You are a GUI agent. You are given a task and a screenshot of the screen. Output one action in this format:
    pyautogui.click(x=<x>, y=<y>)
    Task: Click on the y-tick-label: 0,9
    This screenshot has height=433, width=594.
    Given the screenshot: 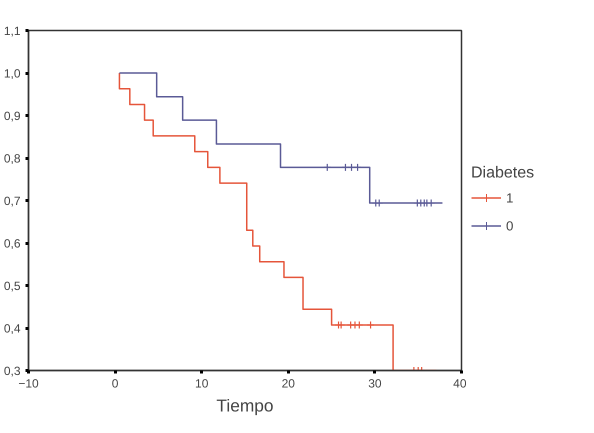 What is the action you would take?
    pyautogui.click(x=12, y=116)
    